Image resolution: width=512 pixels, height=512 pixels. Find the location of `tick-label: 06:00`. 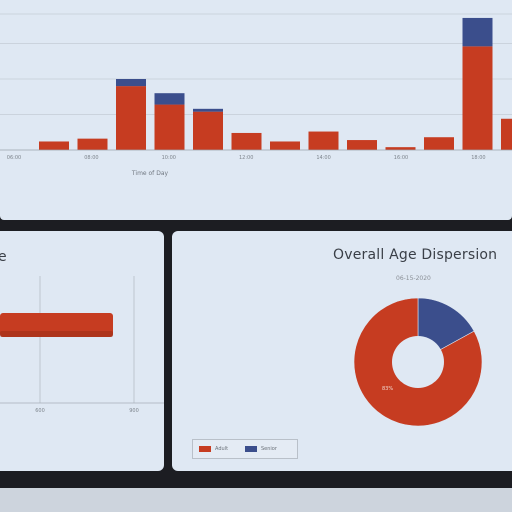

tick-label: 06:00 is located at coordinates (14, 158).